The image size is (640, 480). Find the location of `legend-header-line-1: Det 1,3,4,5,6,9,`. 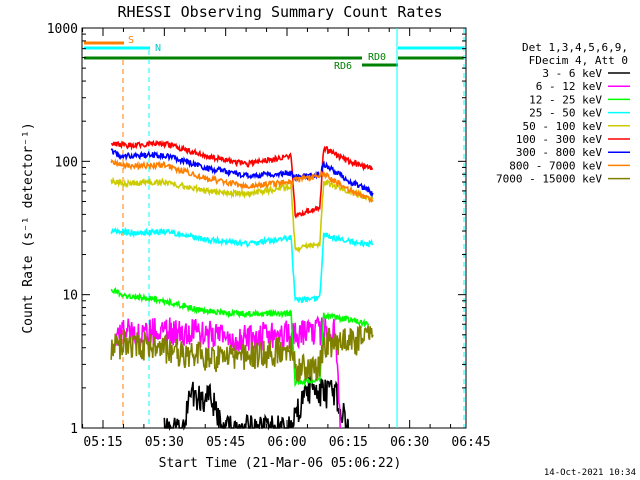

legend-header-line-1: Det 1,3,4,5,6,9, is located at coordinates (575, 47).